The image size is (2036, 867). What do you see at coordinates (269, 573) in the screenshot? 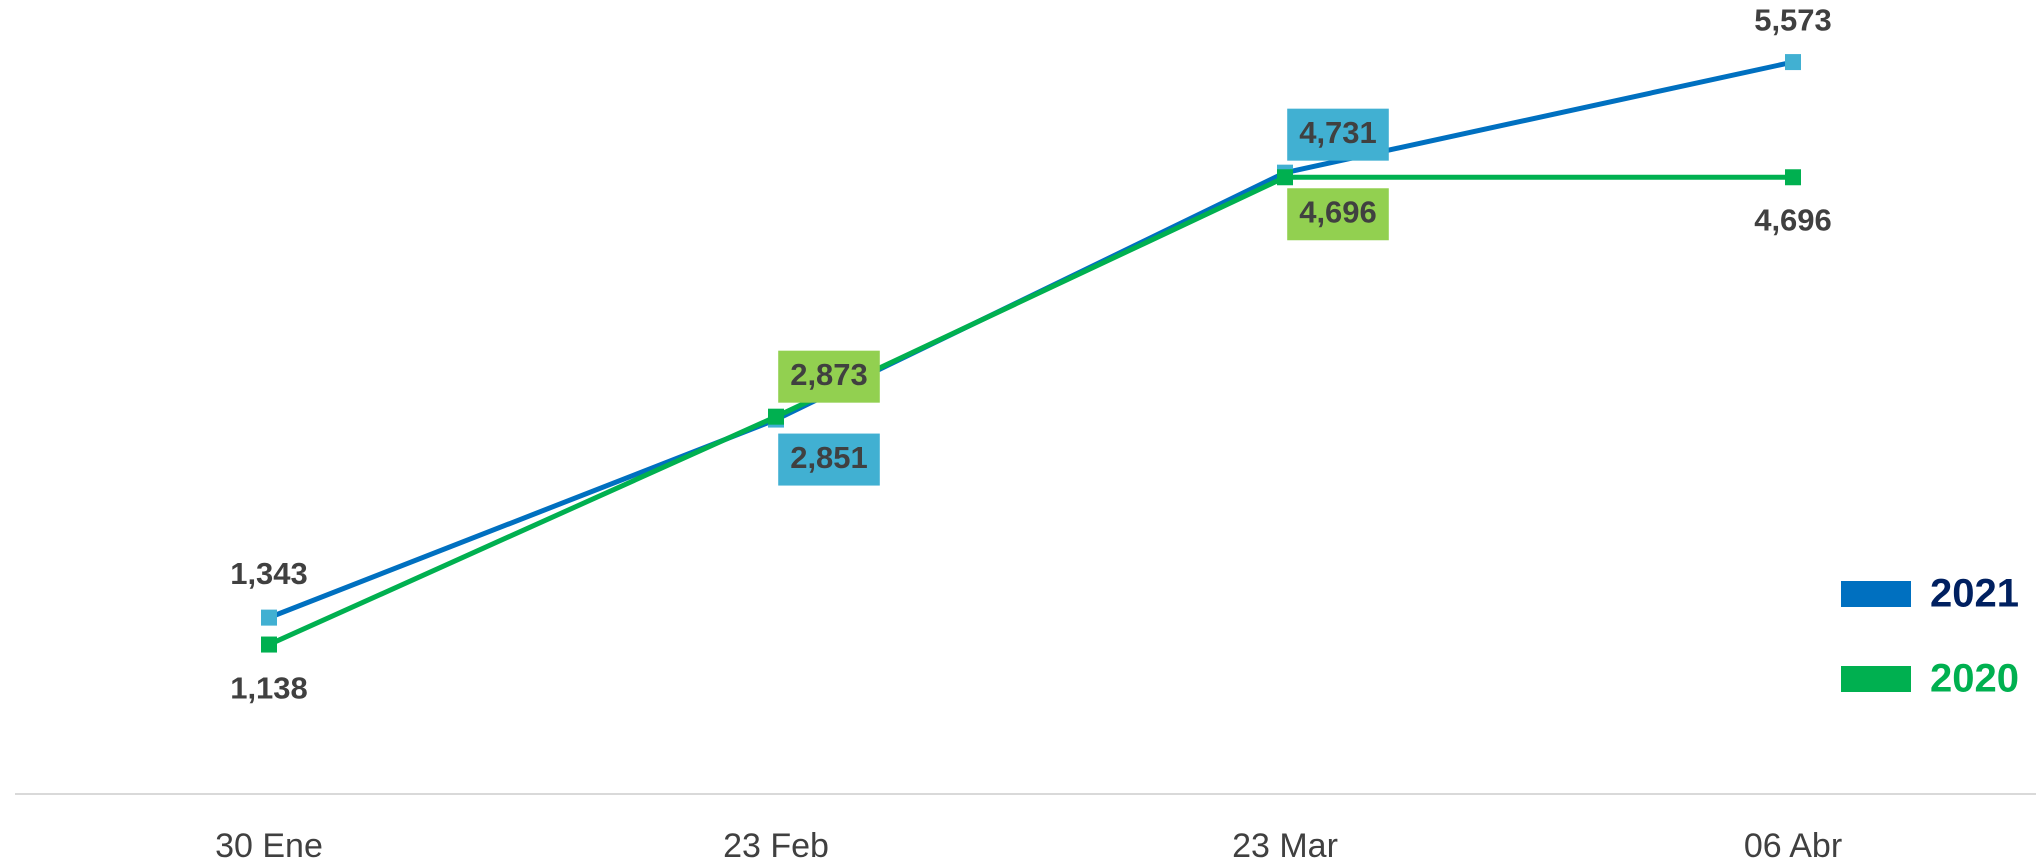
I see `data-label: 1,343` at bounding box center [269, 573].